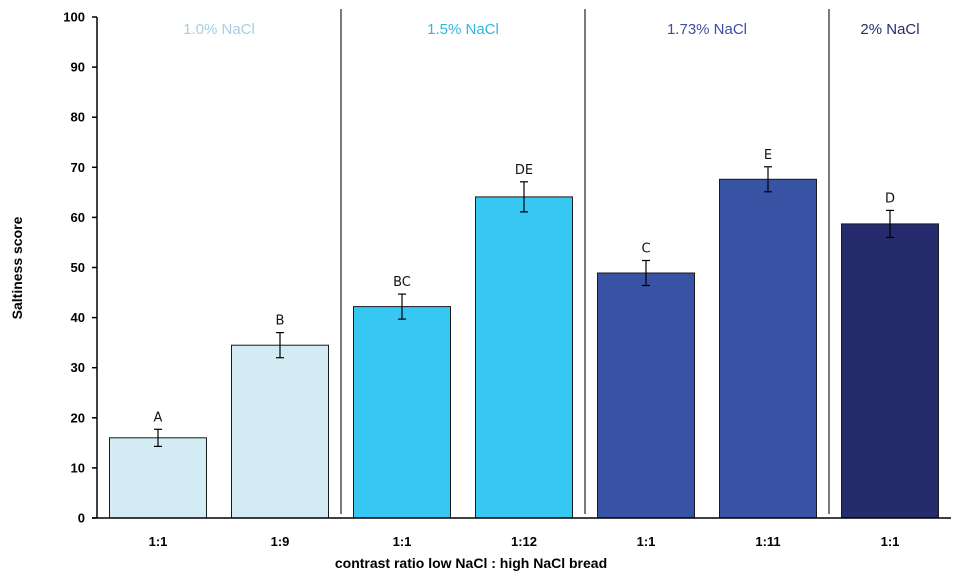 Image resolution: width=954 pixels, height=577 pixels. Describe the element at coordinates (707, 29) in the screenshot. I see `group-label-3: 1.73% NaCl` at that location.